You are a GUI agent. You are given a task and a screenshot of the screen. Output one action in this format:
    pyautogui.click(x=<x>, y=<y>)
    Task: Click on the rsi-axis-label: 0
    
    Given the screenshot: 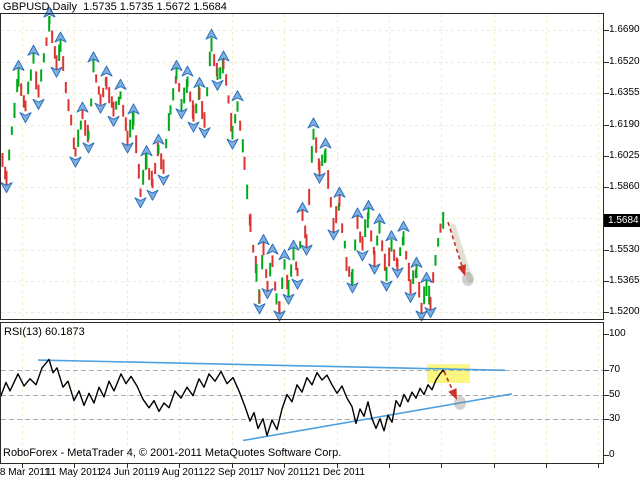 What is the action you would take?
    pyautogui.click(x=612, y=454)
    